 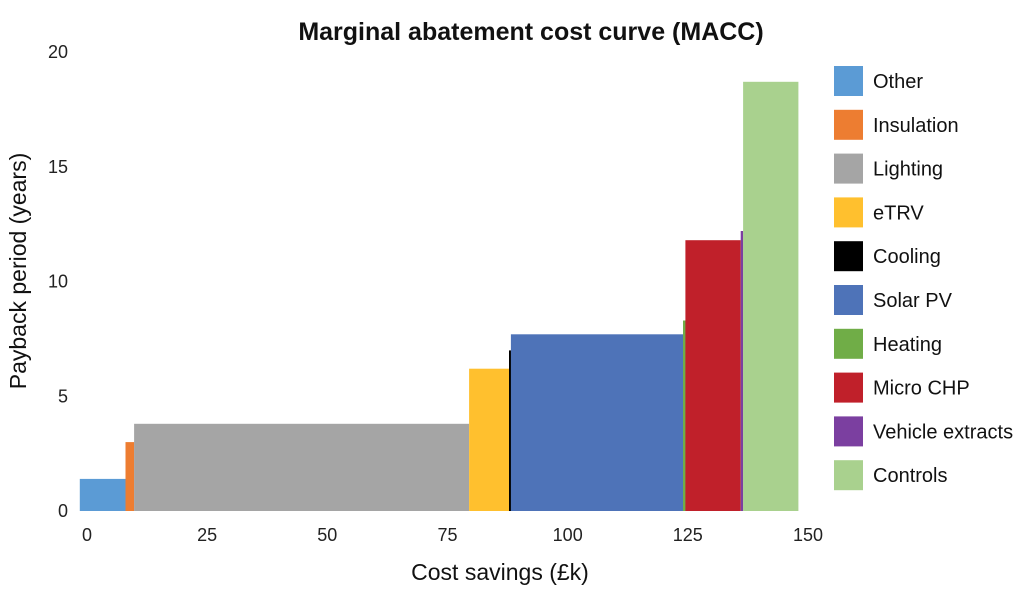 I want to click on x-axis-label: Cost savings (£k), so click(x=500, y=572).